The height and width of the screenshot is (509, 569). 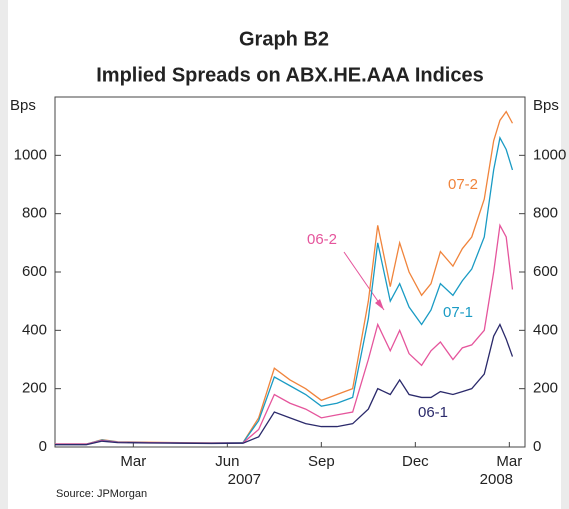 I want to click on y2-tick-label: 200, so click(x=545, y=388).